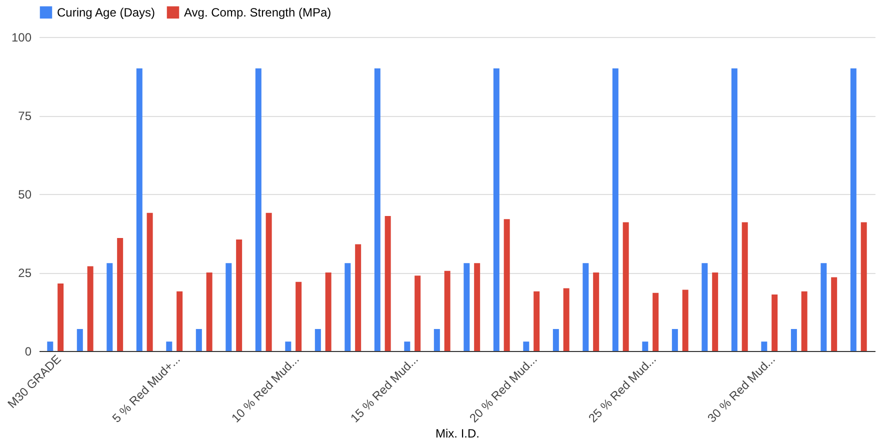 This screenshot has width=880, height=445. I want to click on y-tick-label: 75, so click(25, 116).